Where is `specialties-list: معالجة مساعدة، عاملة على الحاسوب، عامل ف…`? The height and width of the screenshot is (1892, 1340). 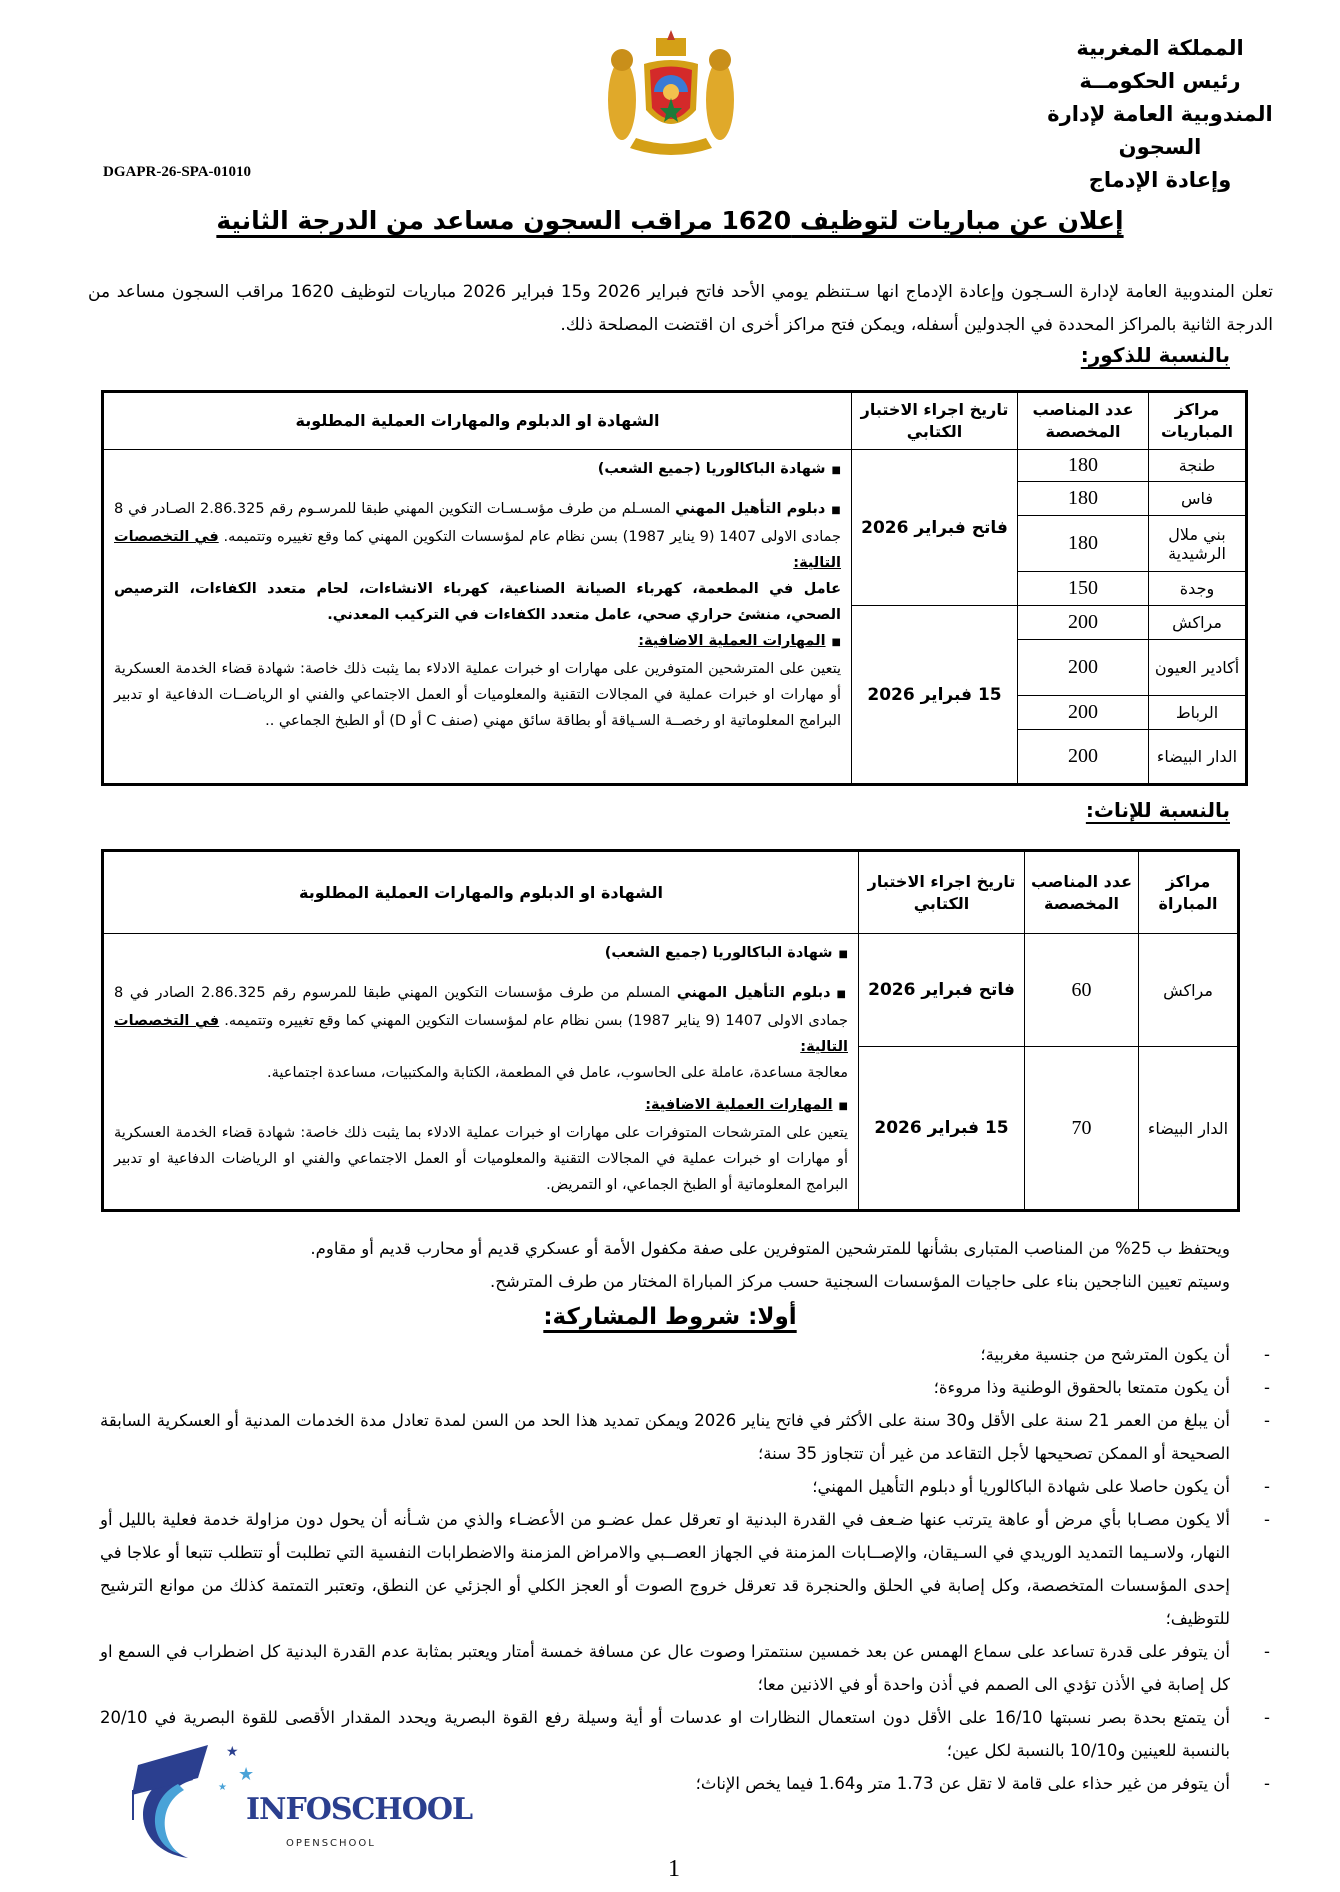
specialties-list: معالجة مساعدة، عاملة على الحاسوب، عامل ف… is located at coordinates (557, 1073).